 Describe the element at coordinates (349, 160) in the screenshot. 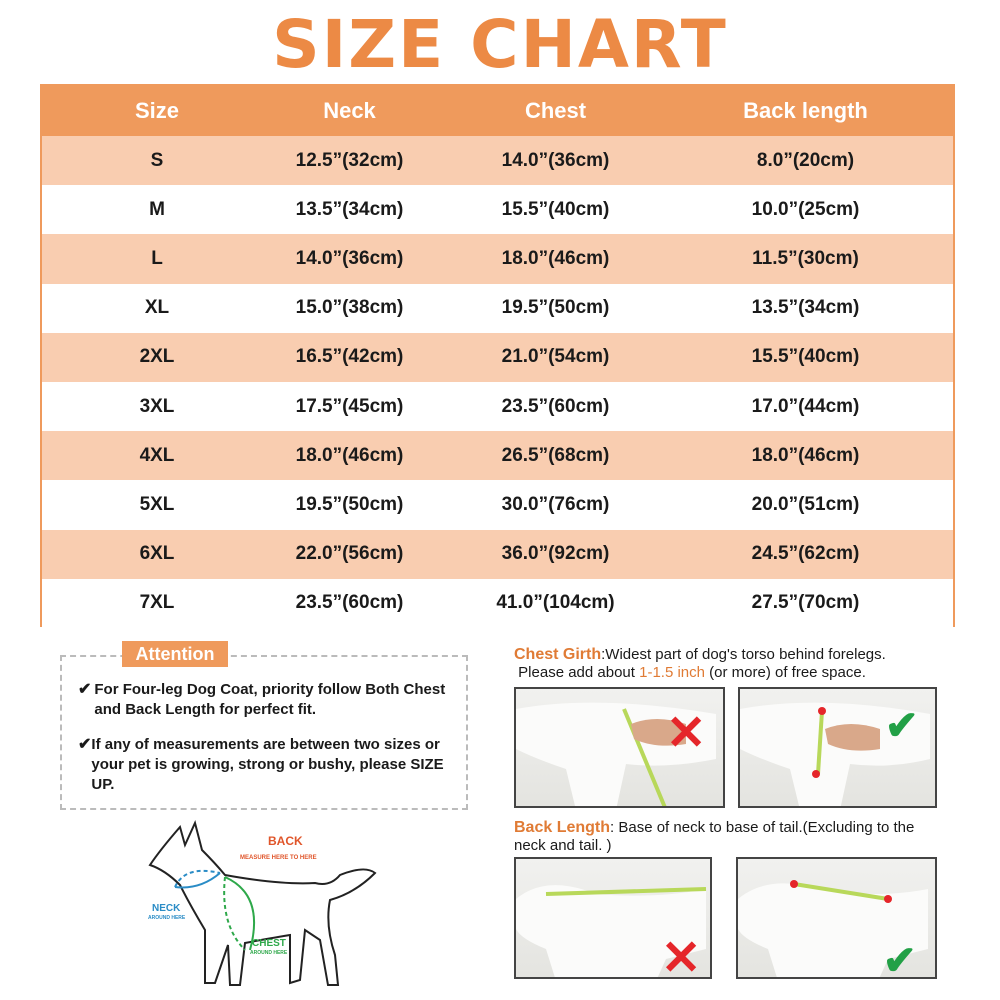

I see `cell-neck: 12.5”(32cm)` at that location.